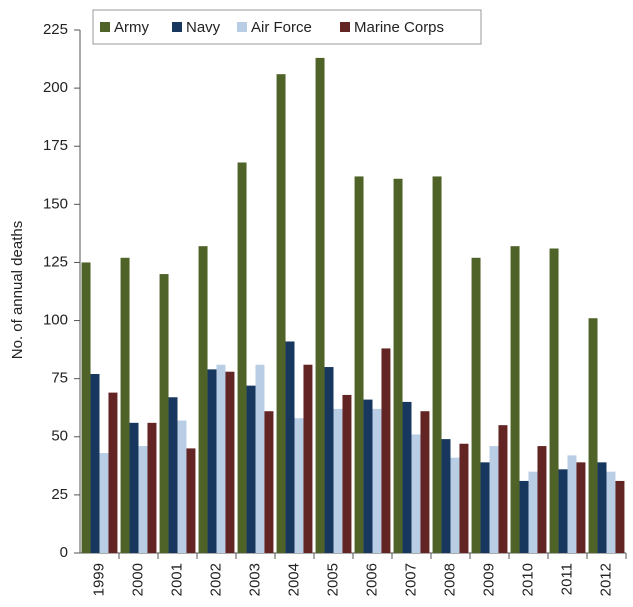 The height and width of the screenshot is (607, 633). What do you see at coordinates (55, 320) in the screenshot?
I see `y-tick-label: 100` at bounding box center [55, 320].